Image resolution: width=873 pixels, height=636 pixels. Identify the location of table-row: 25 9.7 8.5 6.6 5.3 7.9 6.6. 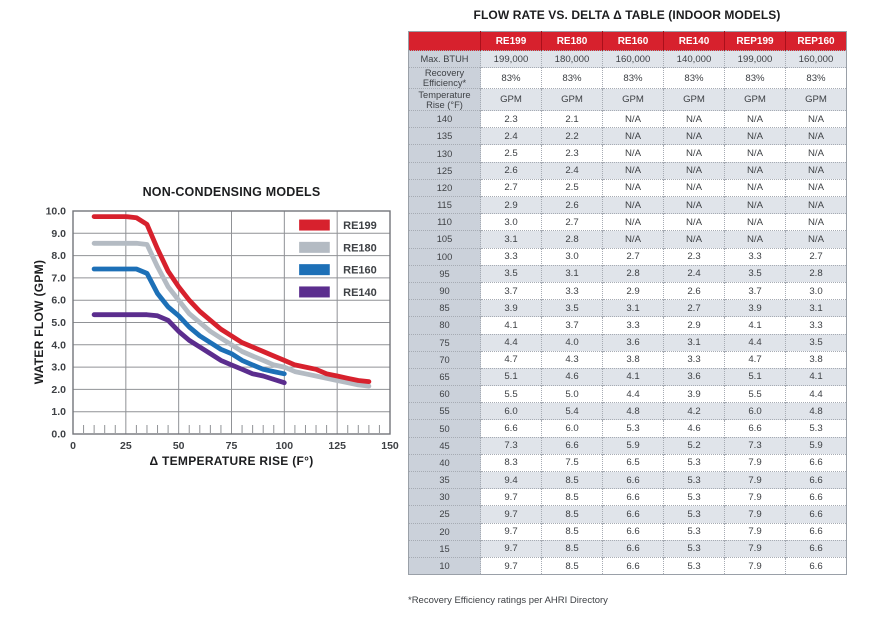
(627, 514).